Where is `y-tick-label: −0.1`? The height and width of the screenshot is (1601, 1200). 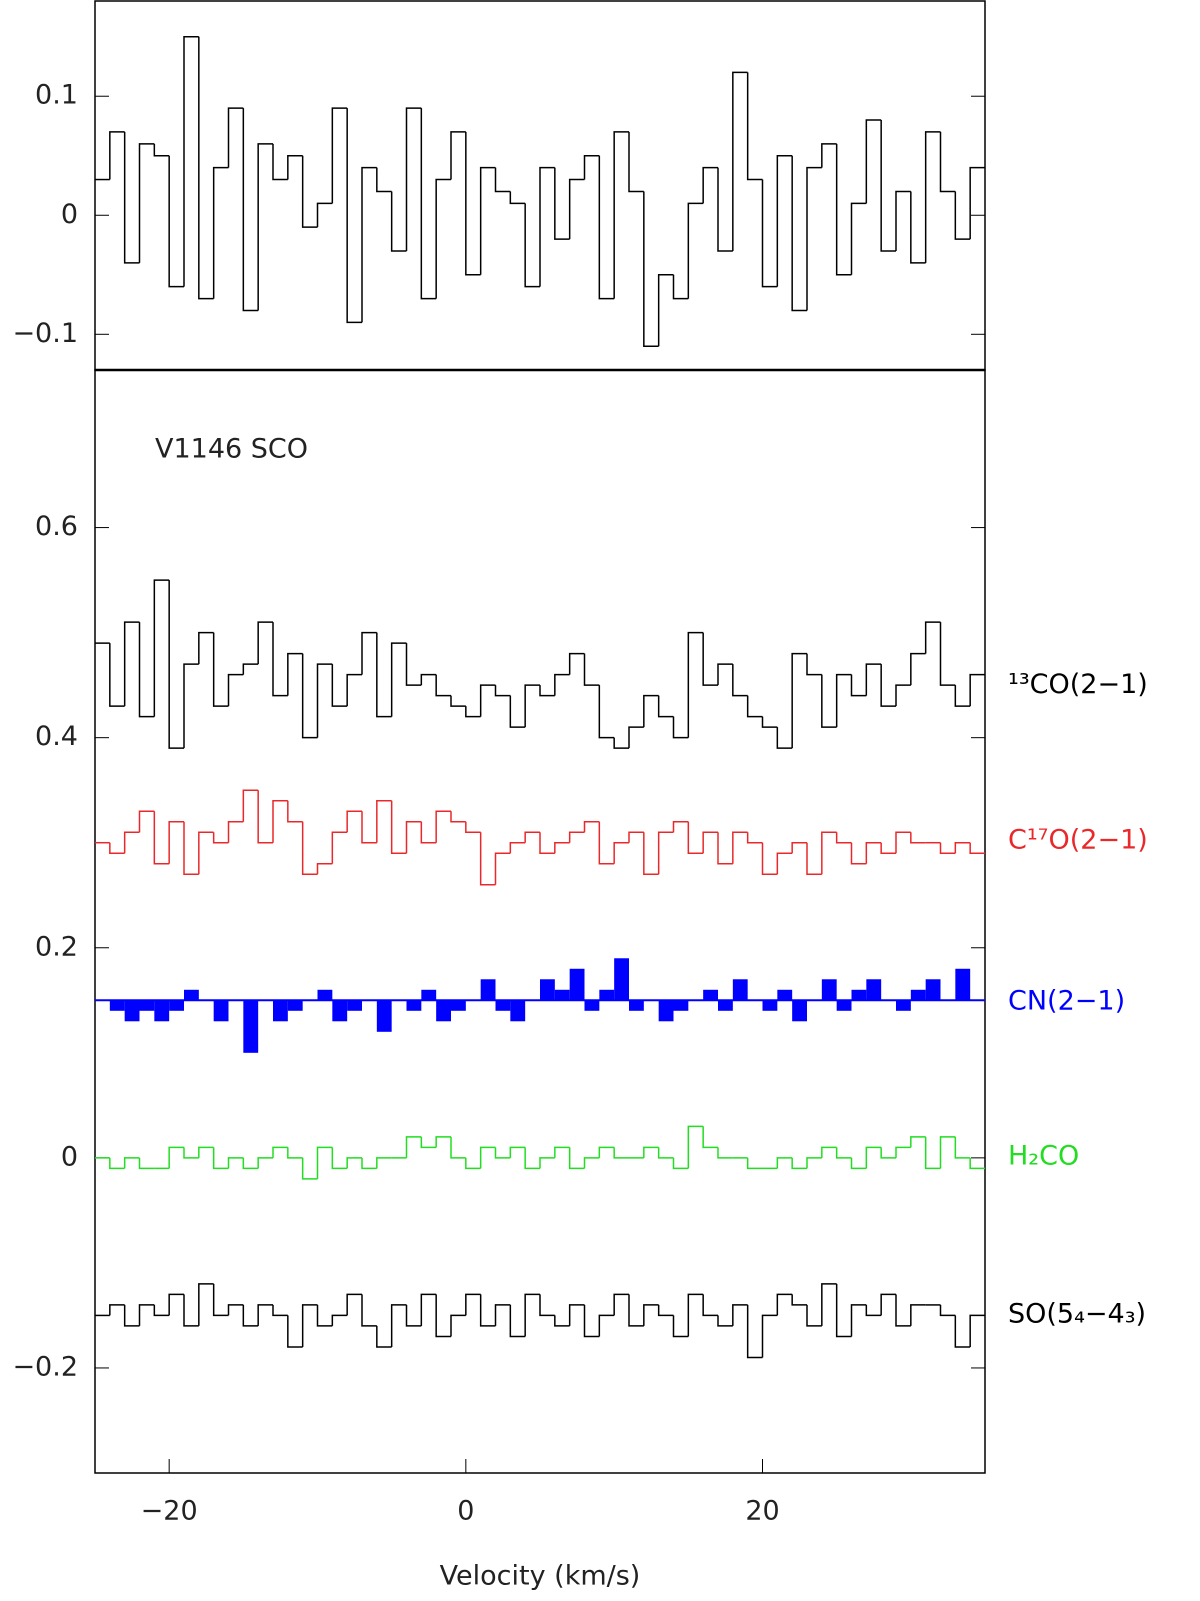 y-tick-label: −0.1 is located at coordinates (45, 333).